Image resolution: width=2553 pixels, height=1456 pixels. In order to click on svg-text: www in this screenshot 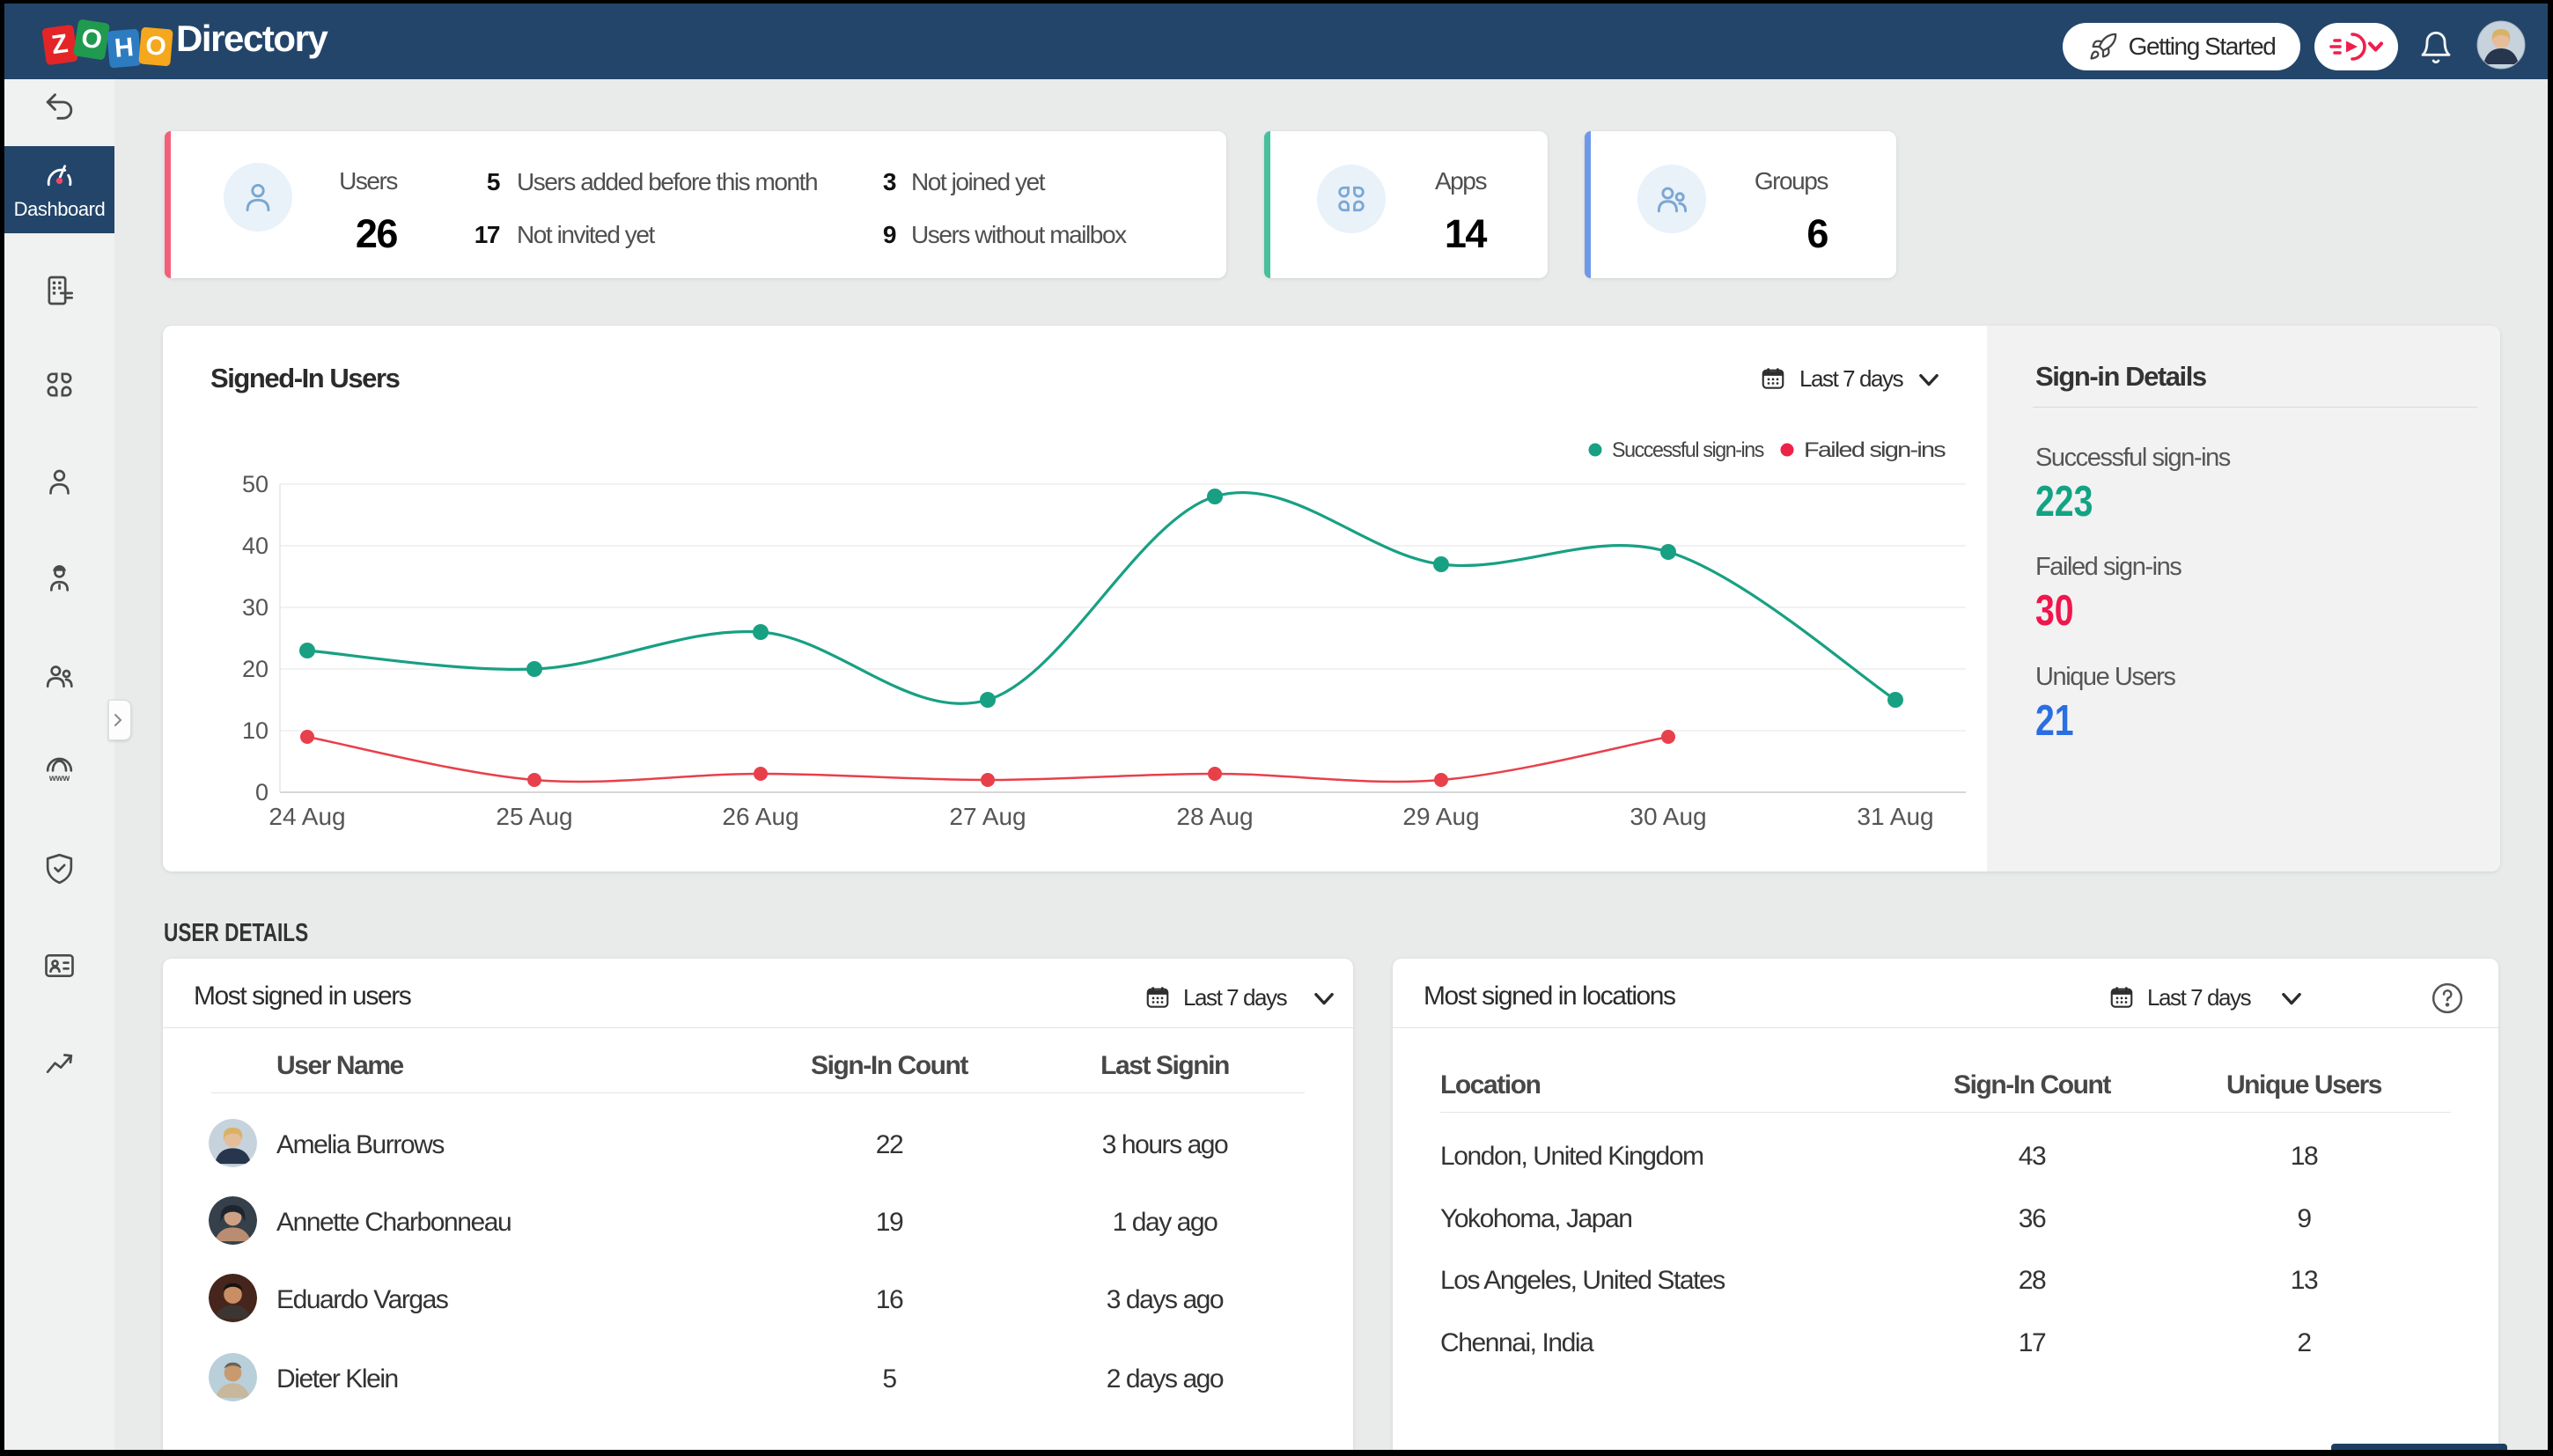, I will do `click(59, 778)`.